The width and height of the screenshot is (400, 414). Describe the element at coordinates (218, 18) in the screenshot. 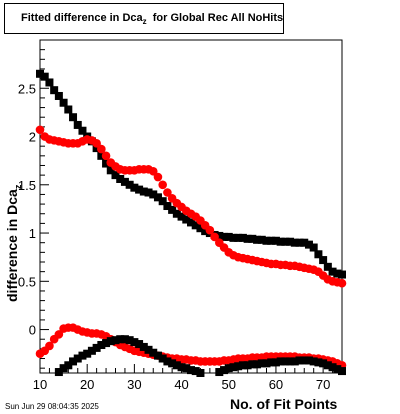

I see `chart-title-rest: for Global Rec All NoHits` at that location.